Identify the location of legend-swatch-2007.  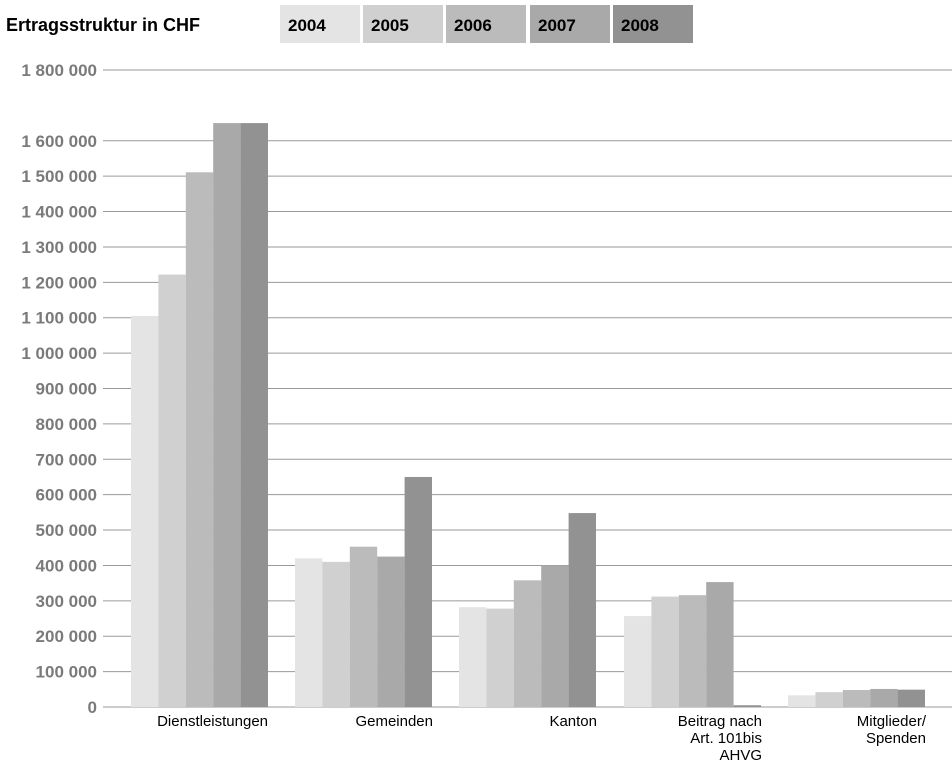
(570, 24).